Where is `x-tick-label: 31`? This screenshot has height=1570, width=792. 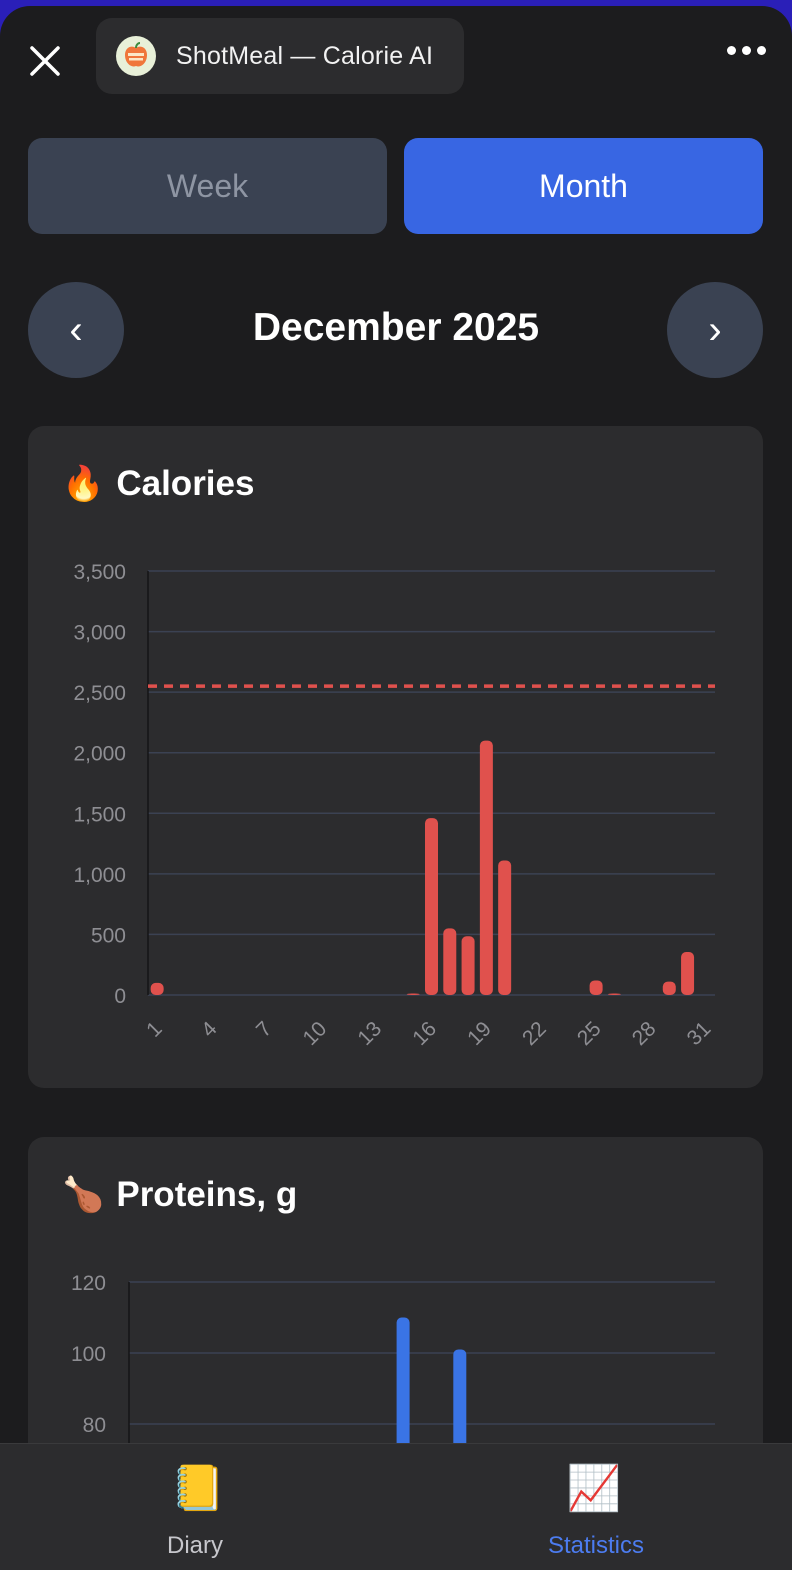
x-tick-label: 31 is located at coordinates (699, 1033).